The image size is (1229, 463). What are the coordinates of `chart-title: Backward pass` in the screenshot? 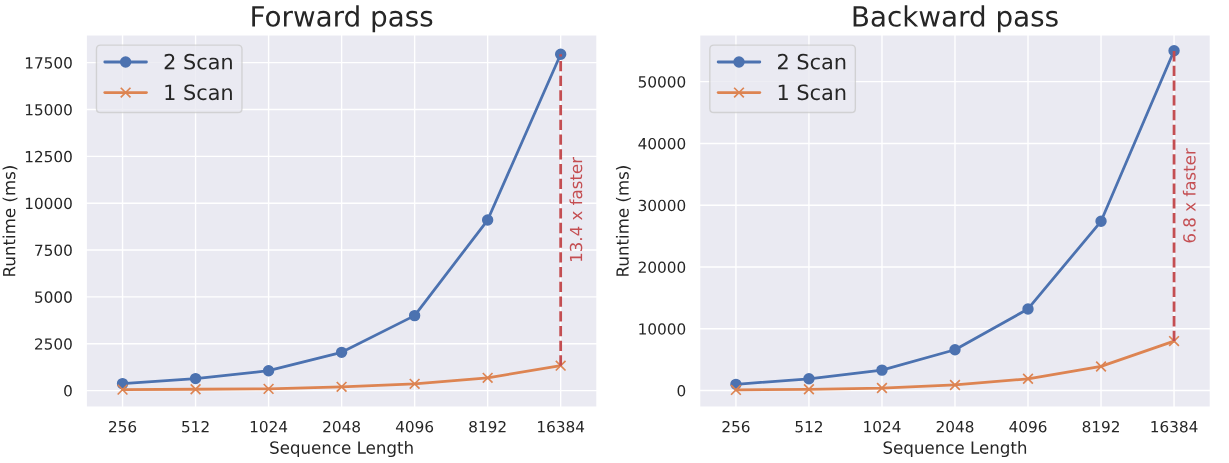 It's located at (955, 19).